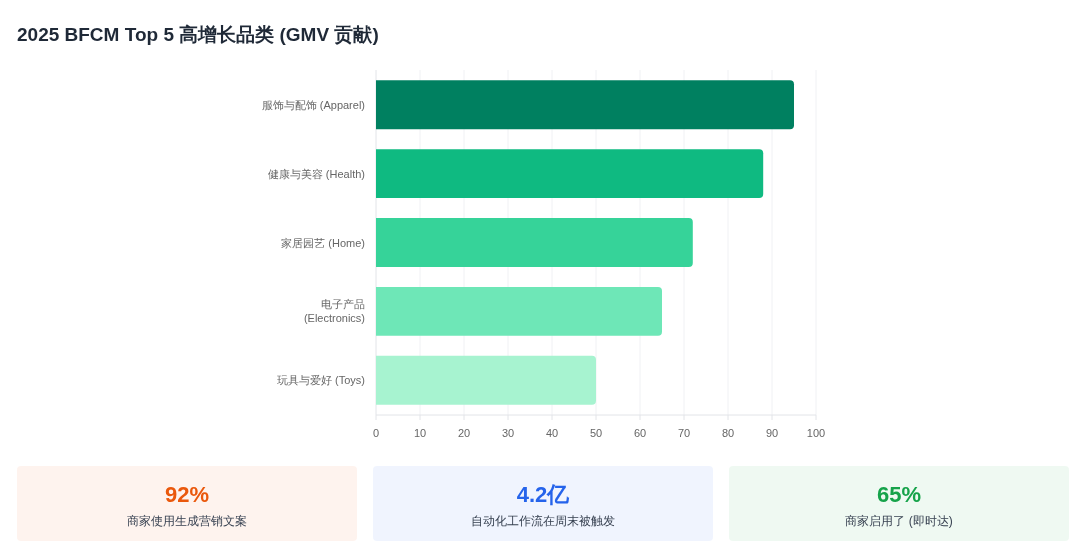  Describe the element at coordinates (187, 521) in the screenshot. I see `text: 商家使用生成营销文案` at that location.